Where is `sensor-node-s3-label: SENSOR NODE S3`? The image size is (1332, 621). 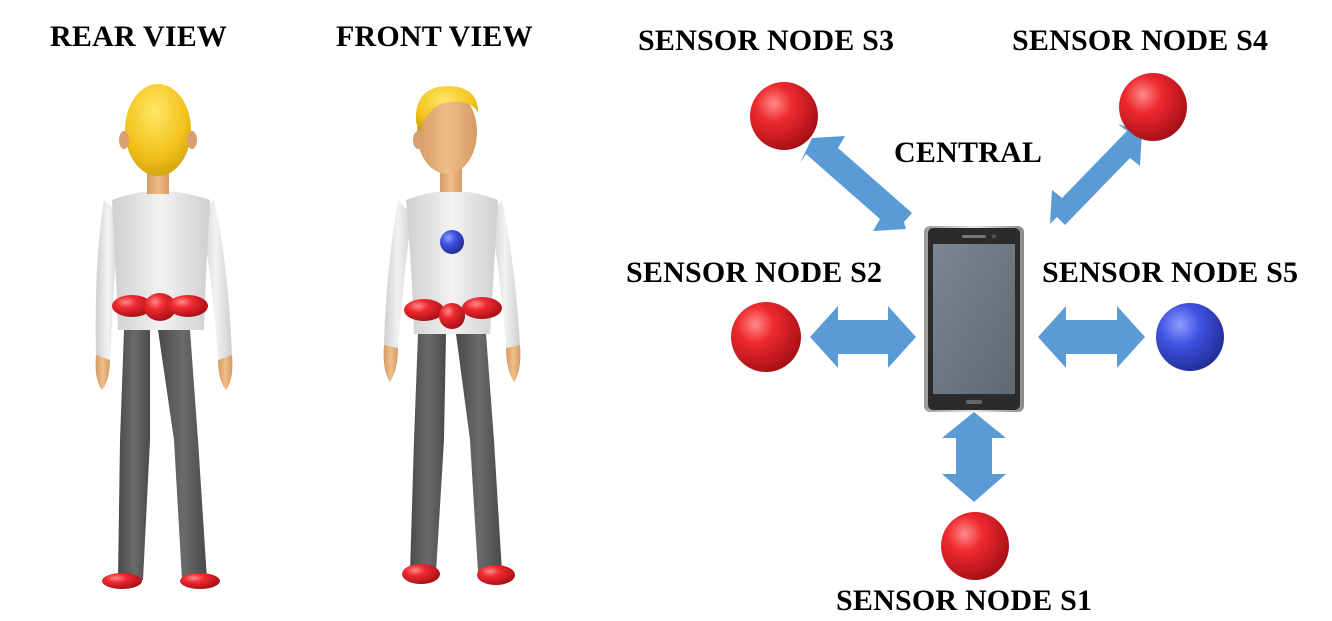
sensor-node-s3-label: SENSOR NODE S3 is located at coordinates (766, 40).